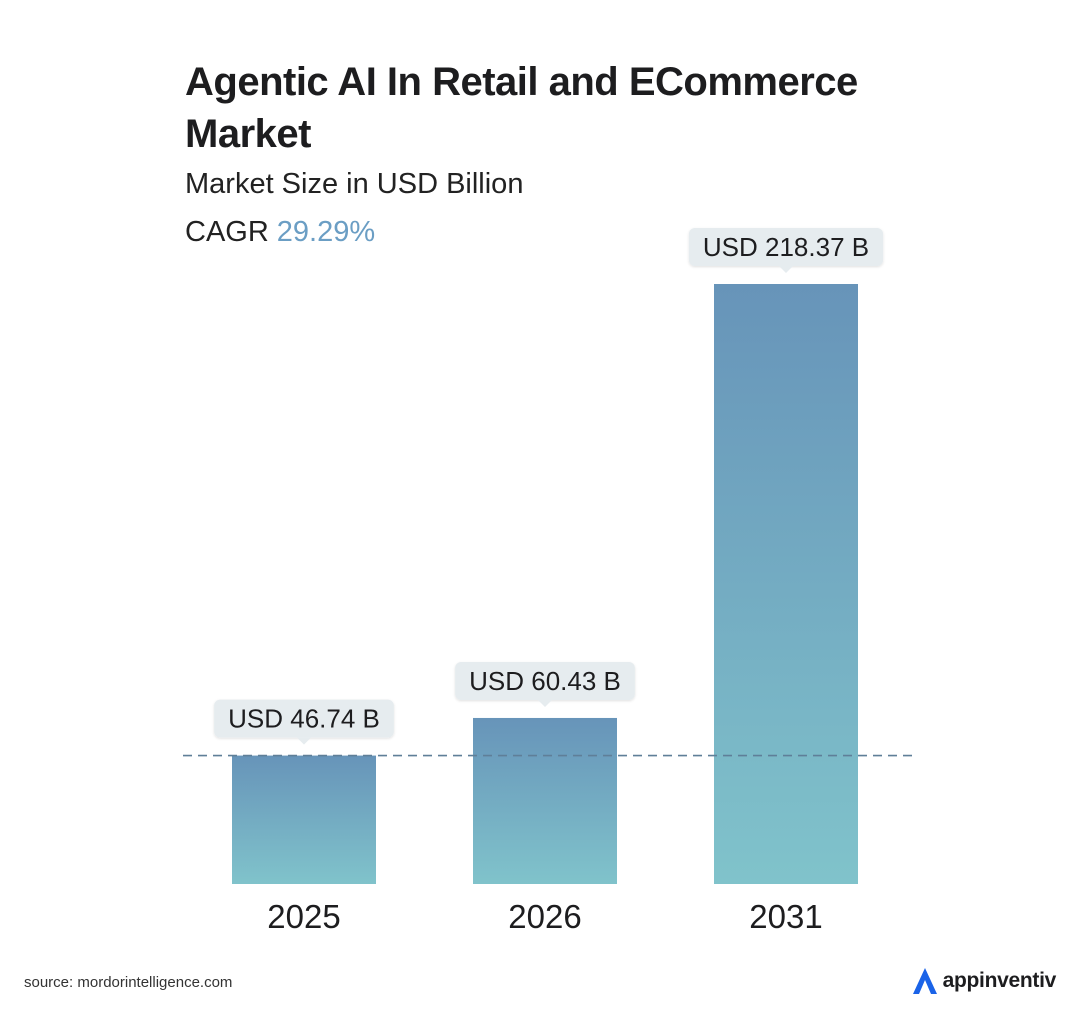  I want to click on svg-text: USD 46.74 B, so click(304, 719).